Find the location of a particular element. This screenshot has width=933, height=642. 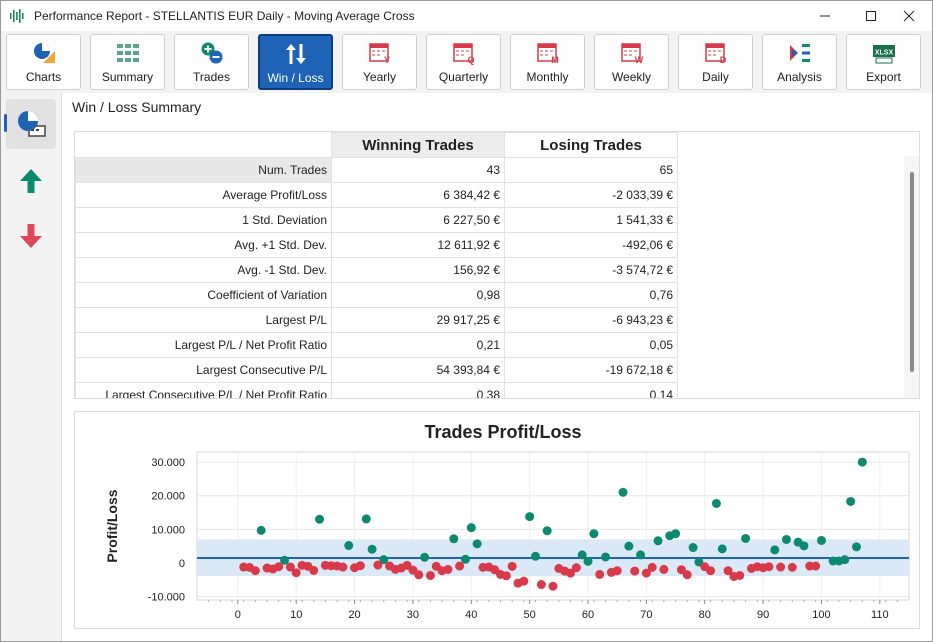

table-row: Avg. +1 Std. Dev. 12 611,92 € -492,06 € is located at coordinates (376, 245).